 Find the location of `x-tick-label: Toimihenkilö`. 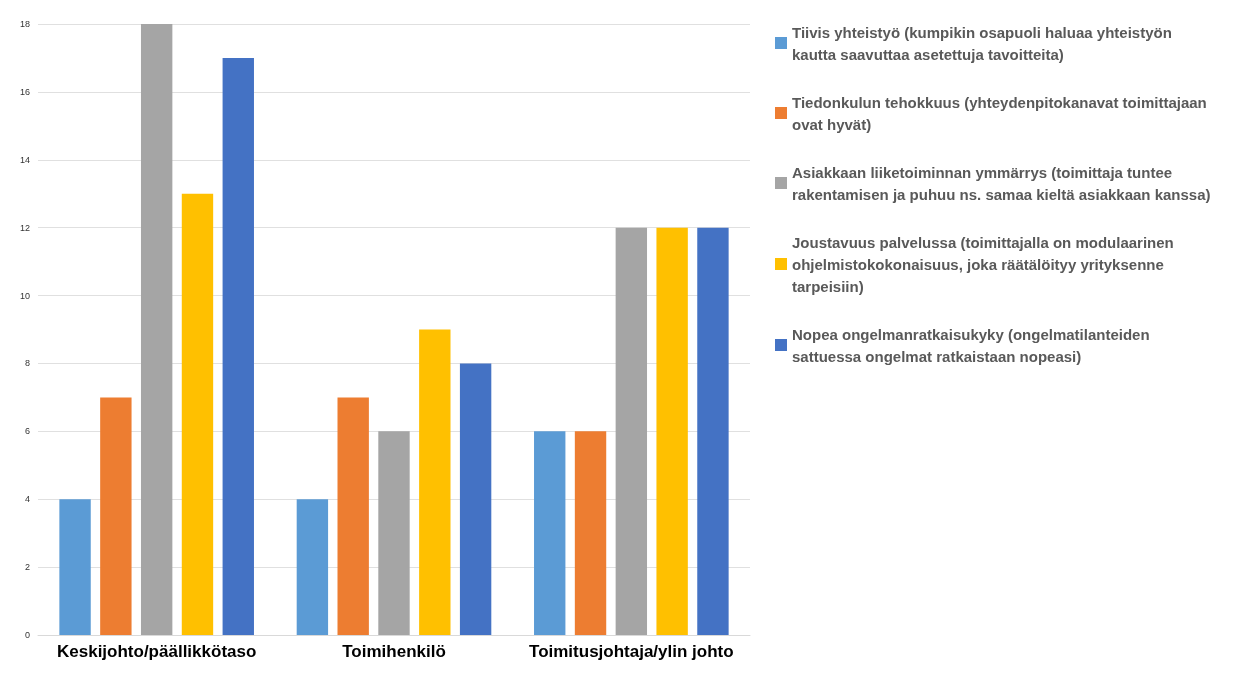

x-tick-label: Toimihenkilö is located at coordinates (394, 651).